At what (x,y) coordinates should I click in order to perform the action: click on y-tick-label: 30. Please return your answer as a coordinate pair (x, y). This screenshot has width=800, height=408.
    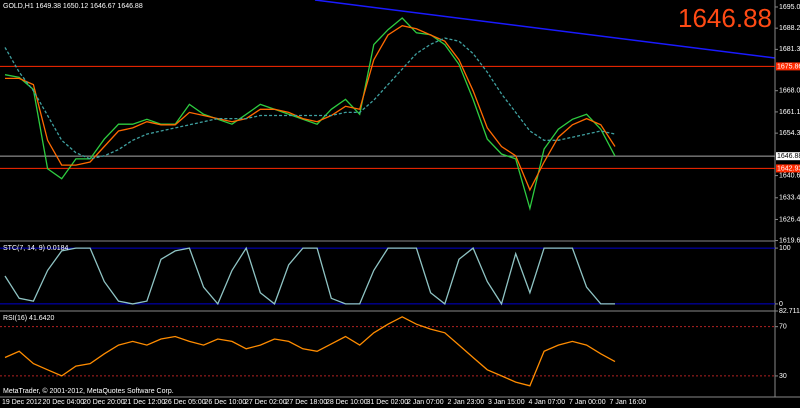
    Looking at the image, I should click on (783, 376).